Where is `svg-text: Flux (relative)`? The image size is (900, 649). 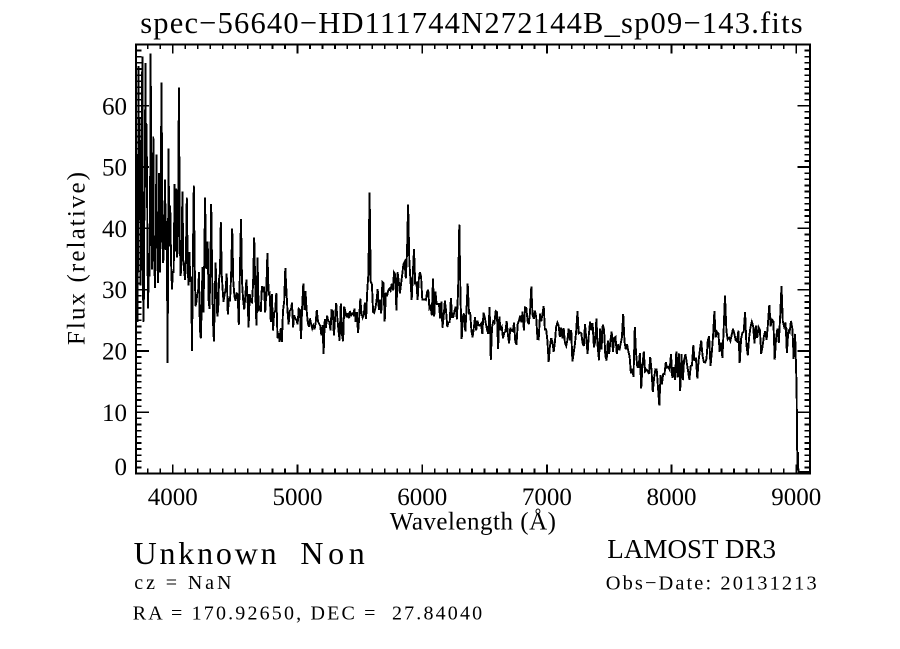 svg-text: Flux (relative) is located at coordinates (77, 257).